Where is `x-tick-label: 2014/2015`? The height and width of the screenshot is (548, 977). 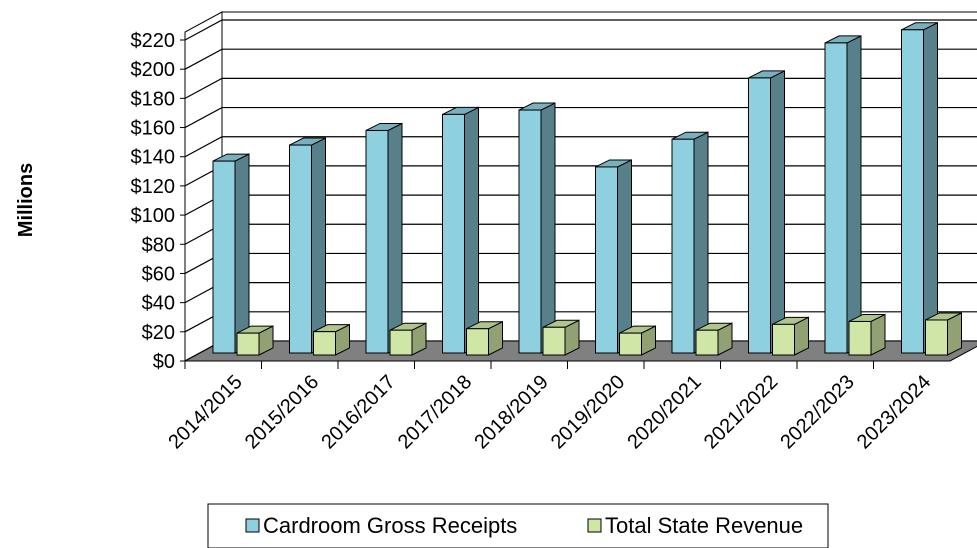 x-tick-label: 2014/2015 is located at coordinates (205, 412).